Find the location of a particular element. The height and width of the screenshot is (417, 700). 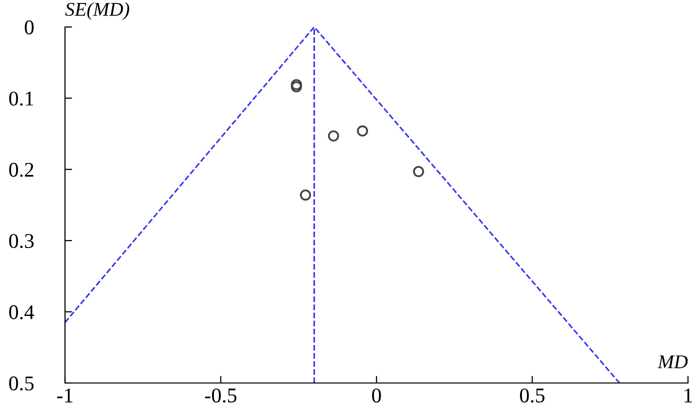

x-tick-label: 0 is located at coordinates (376, 395).